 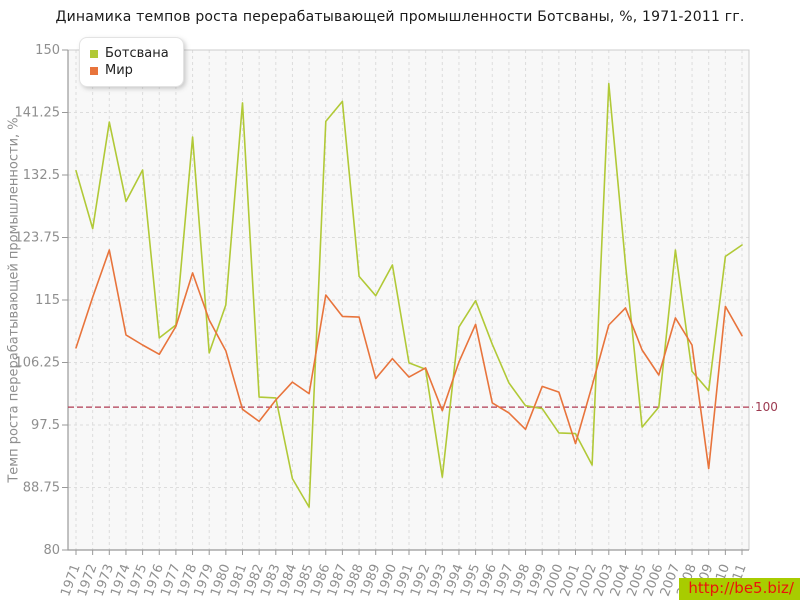 What do you see at coordinates (766, 407) in the screenshot?
I see `reference-line-label: 100` at bounding box center [766, 407].